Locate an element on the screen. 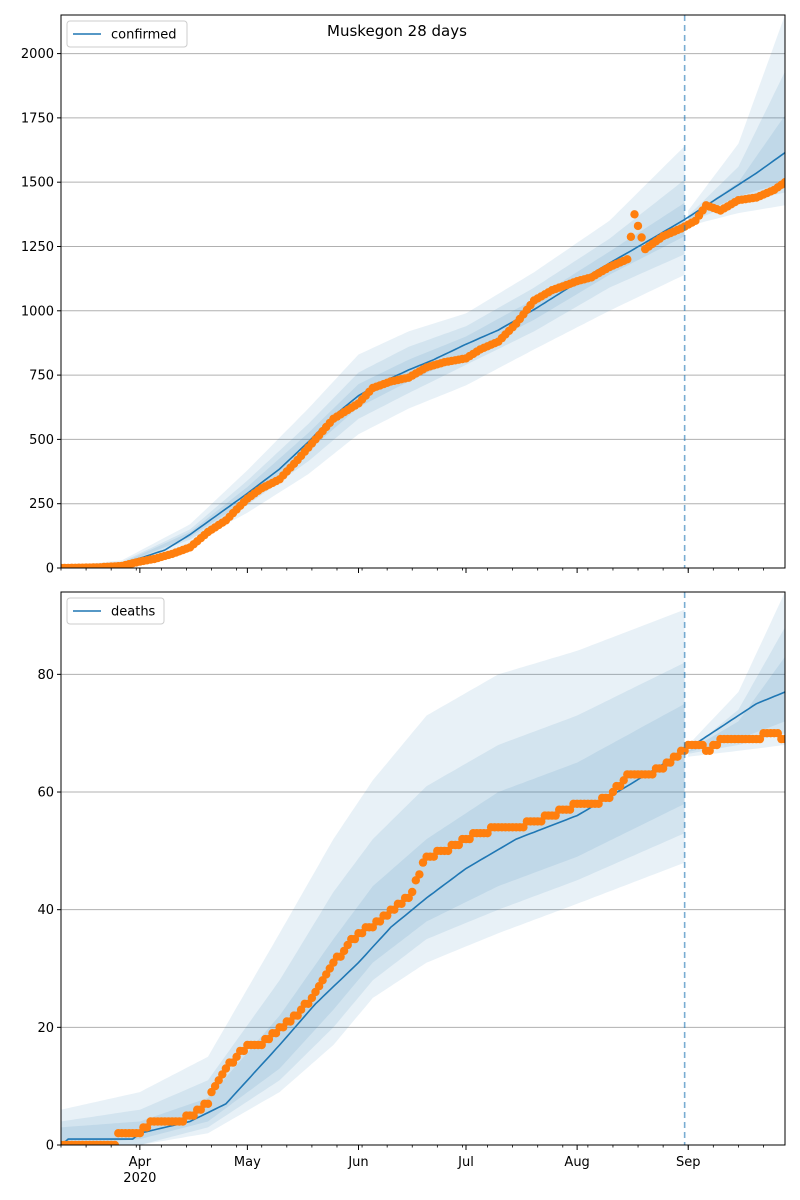  y-tick-label: 60 is located at coordinates (45, 793).